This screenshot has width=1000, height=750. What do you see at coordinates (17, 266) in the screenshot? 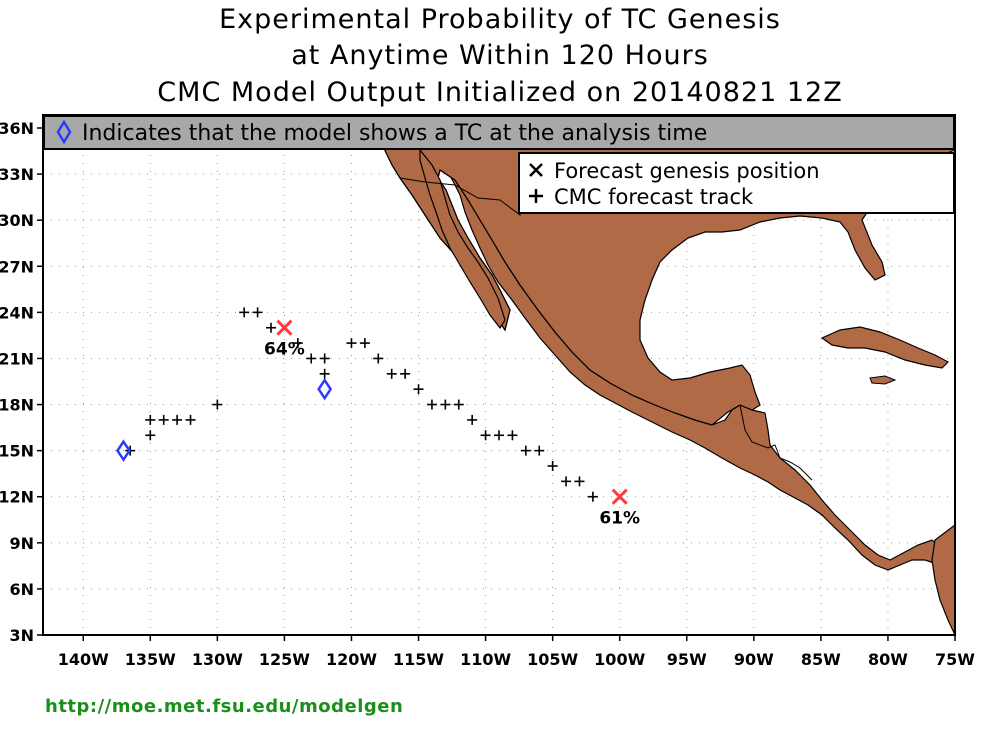
I see `lat-tick-label: 27N` at bounding box center [17, 266].